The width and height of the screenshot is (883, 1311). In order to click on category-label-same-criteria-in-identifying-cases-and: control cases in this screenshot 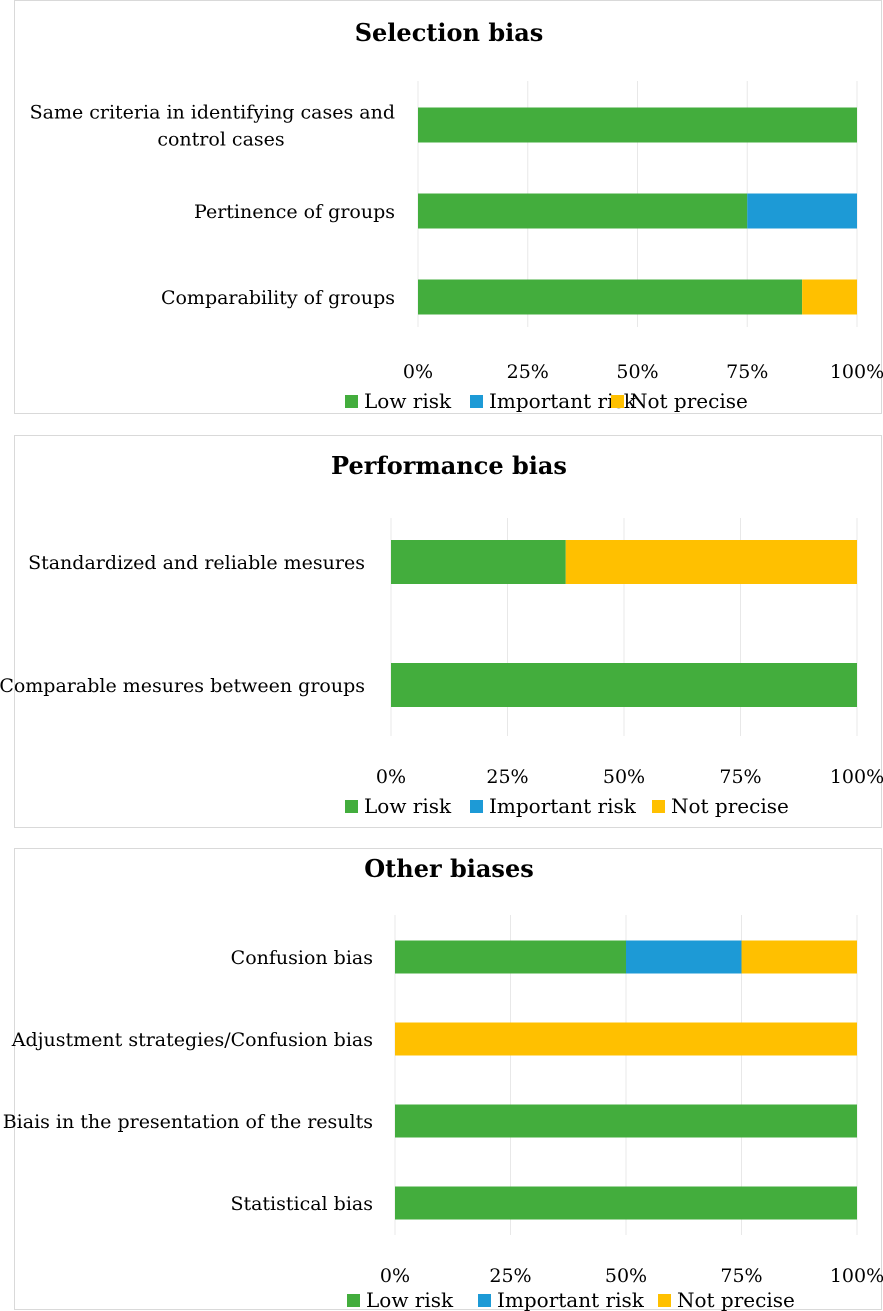, I will do `click(220, 140)`.